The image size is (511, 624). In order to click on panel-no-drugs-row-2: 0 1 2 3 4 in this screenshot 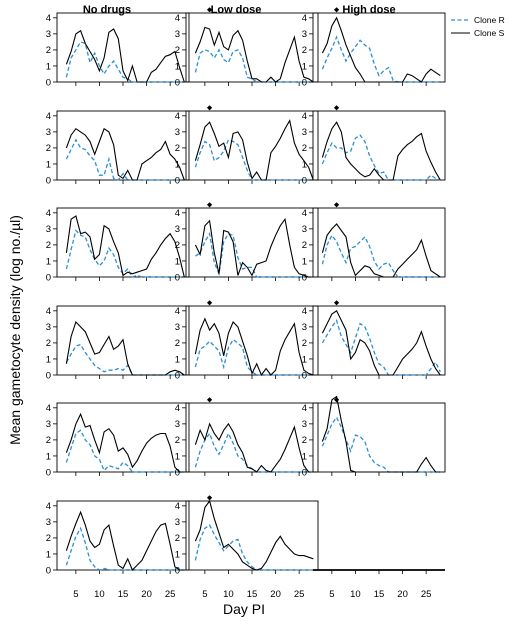, I will do `click(118, 148)`.